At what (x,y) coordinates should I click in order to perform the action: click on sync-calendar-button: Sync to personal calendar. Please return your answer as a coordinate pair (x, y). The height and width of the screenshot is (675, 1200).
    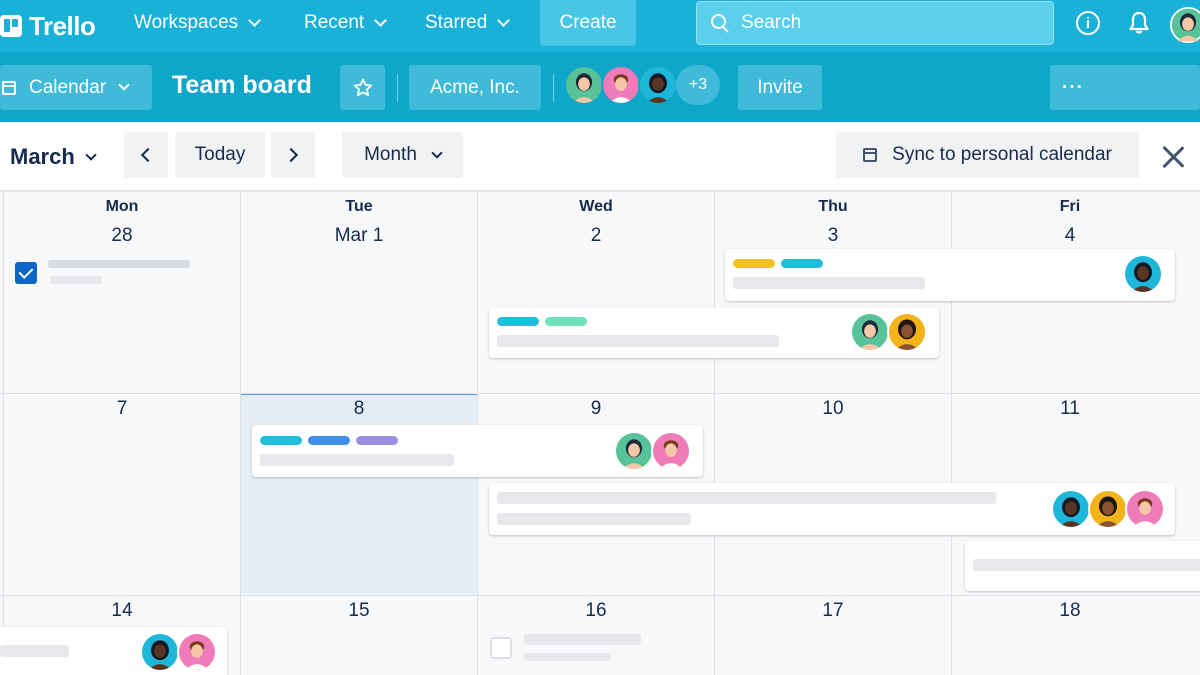
    Looking at the image, I should click on (987, 155).